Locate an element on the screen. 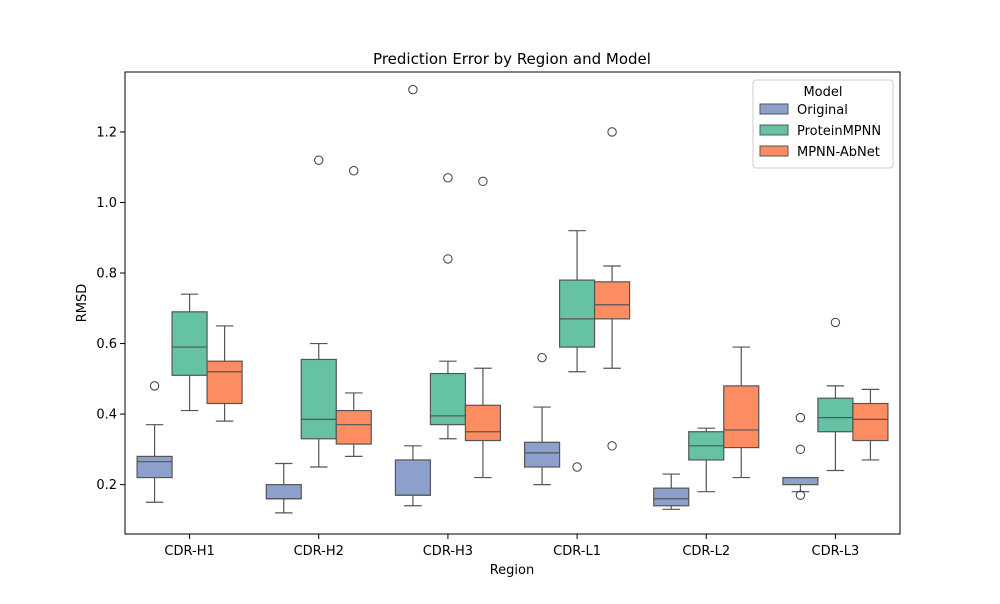  x-tick-label-cdr-l1: CDR-L1 is located at coordinates (577, 551).